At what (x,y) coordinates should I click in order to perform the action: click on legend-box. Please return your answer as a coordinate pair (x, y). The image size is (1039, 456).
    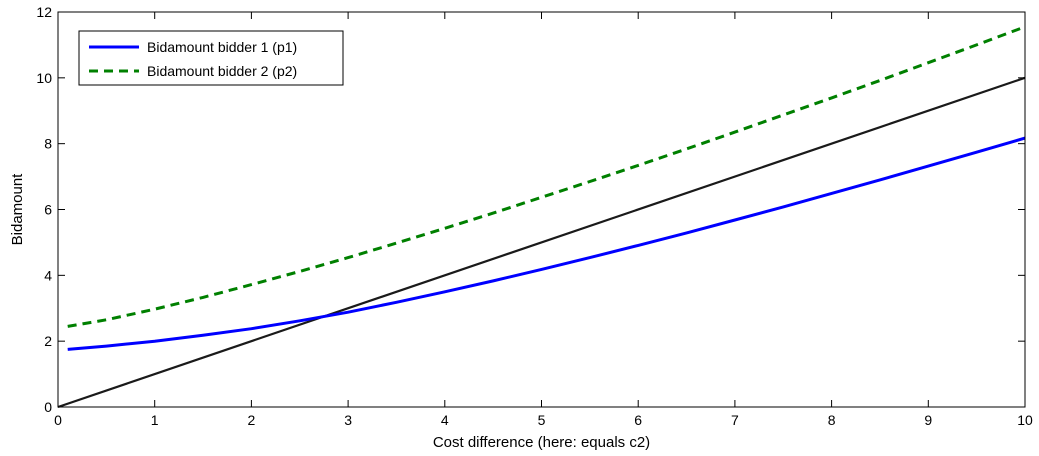
    Looking at the image, I should click on (211, 58).